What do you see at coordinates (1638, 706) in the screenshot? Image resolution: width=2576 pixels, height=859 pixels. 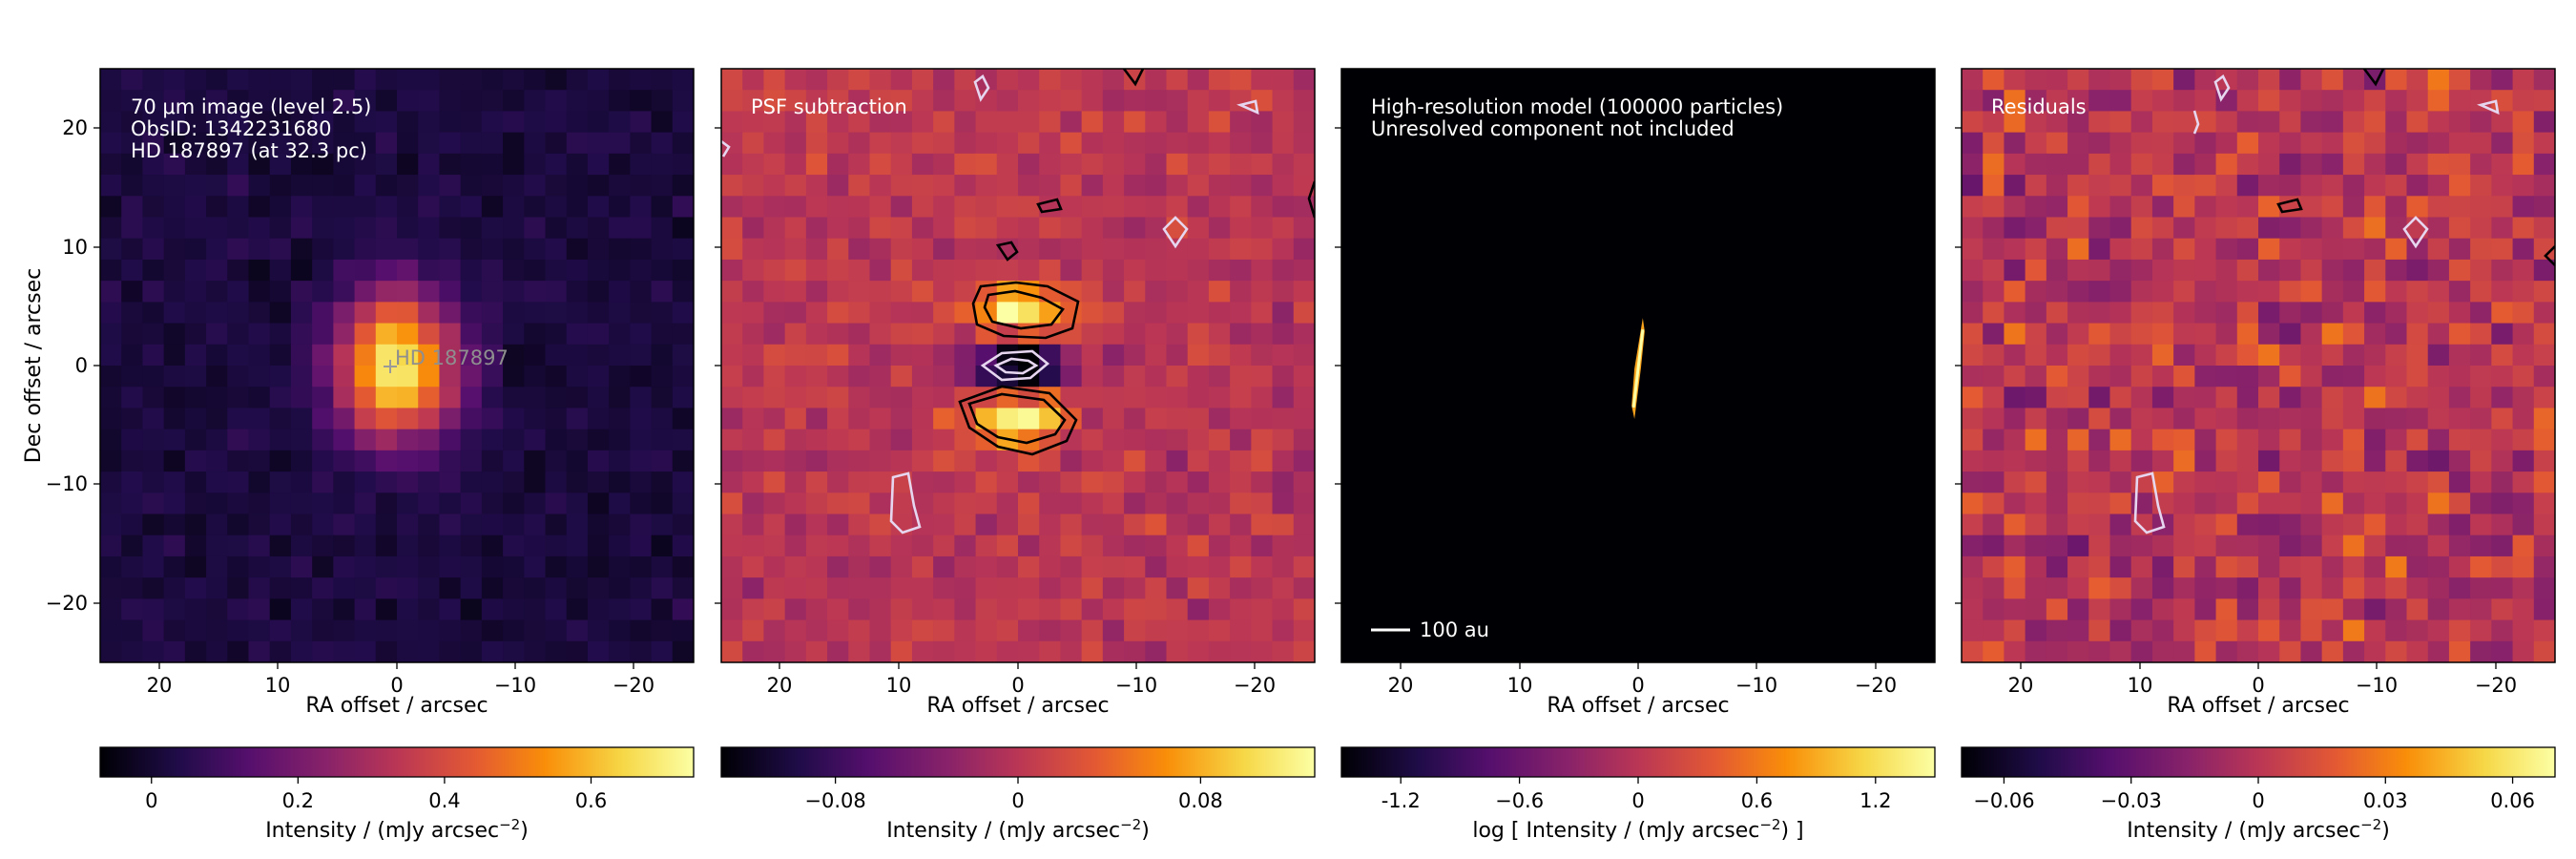 I see `x-axis-label: RA offset / arcsec` at bounding box center [1638, 706].